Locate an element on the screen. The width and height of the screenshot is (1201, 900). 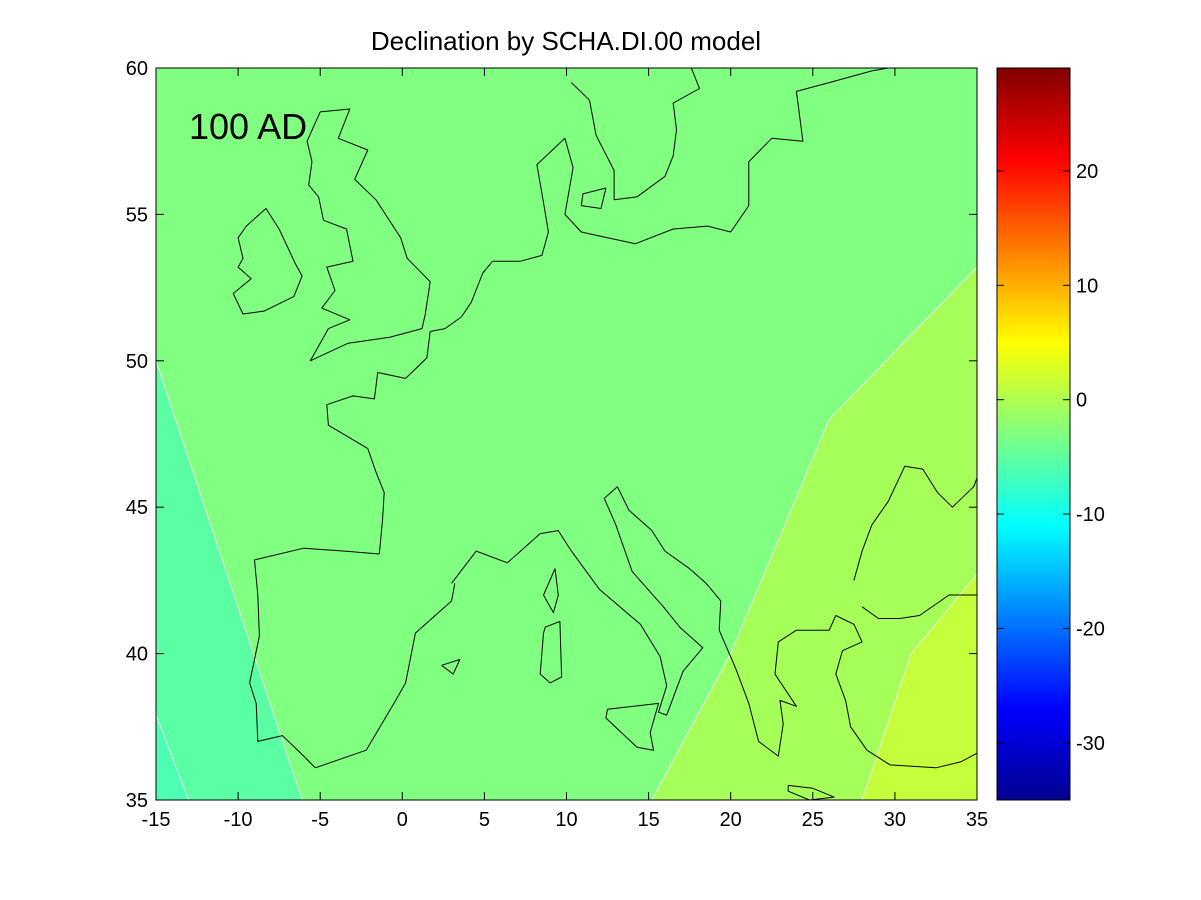
x-tick-label: 25 is located at coordinates (813, 820).